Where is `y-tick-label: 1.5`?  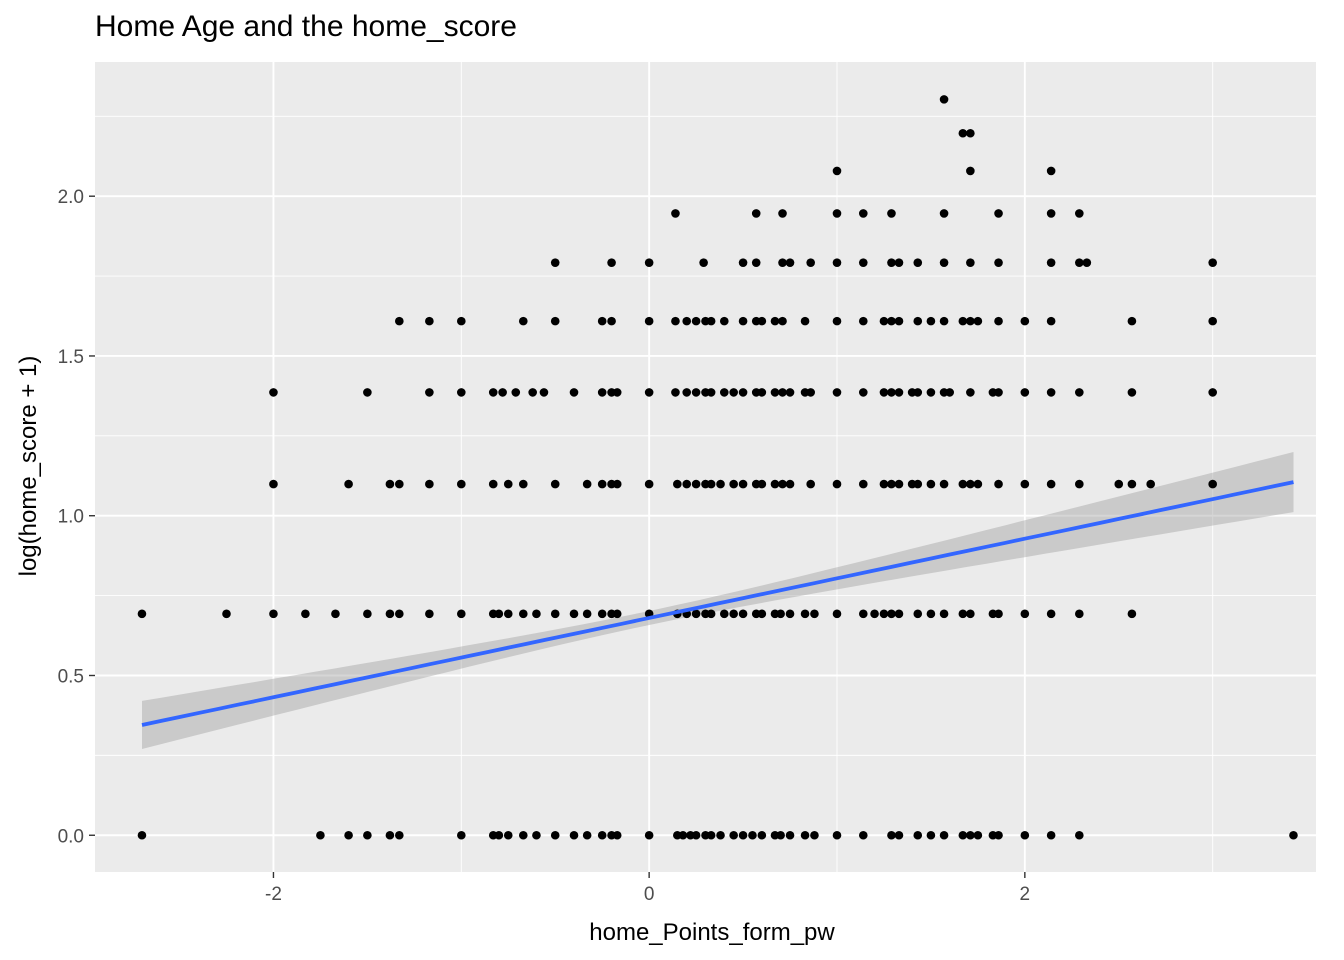 y-tick-label: 1.5 is located at coordinates (71, 357).